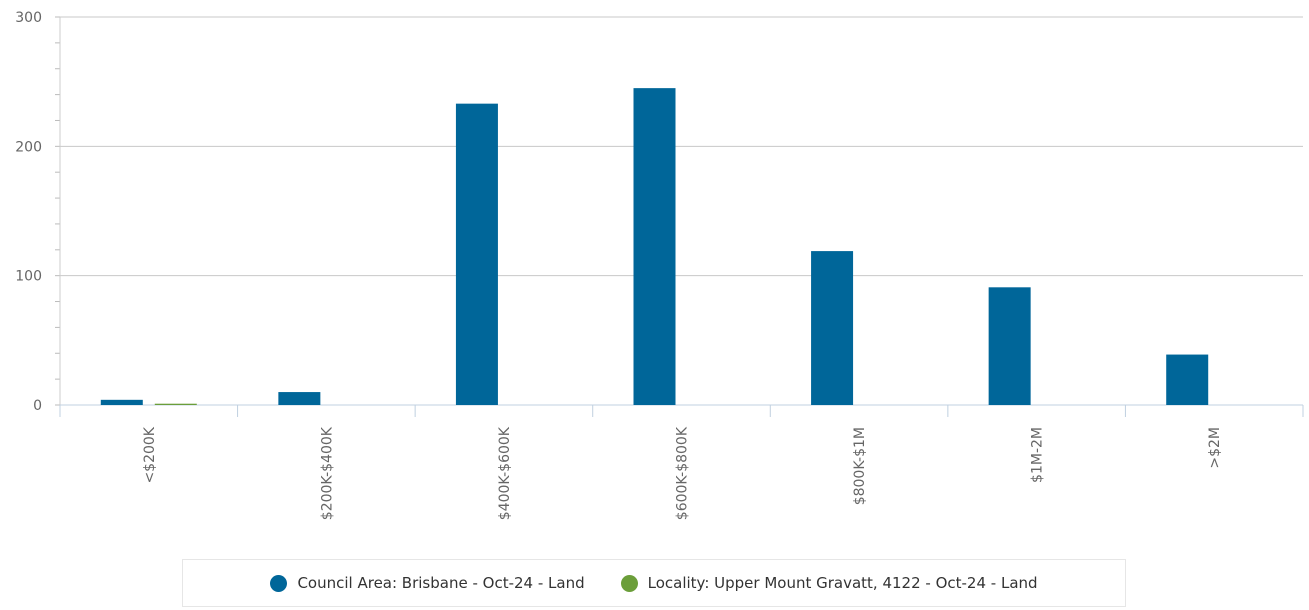  What do you see at coordinates (279, 583) in the screenshot?
I see `legend-marker-council` at bounding box center [279, 583].